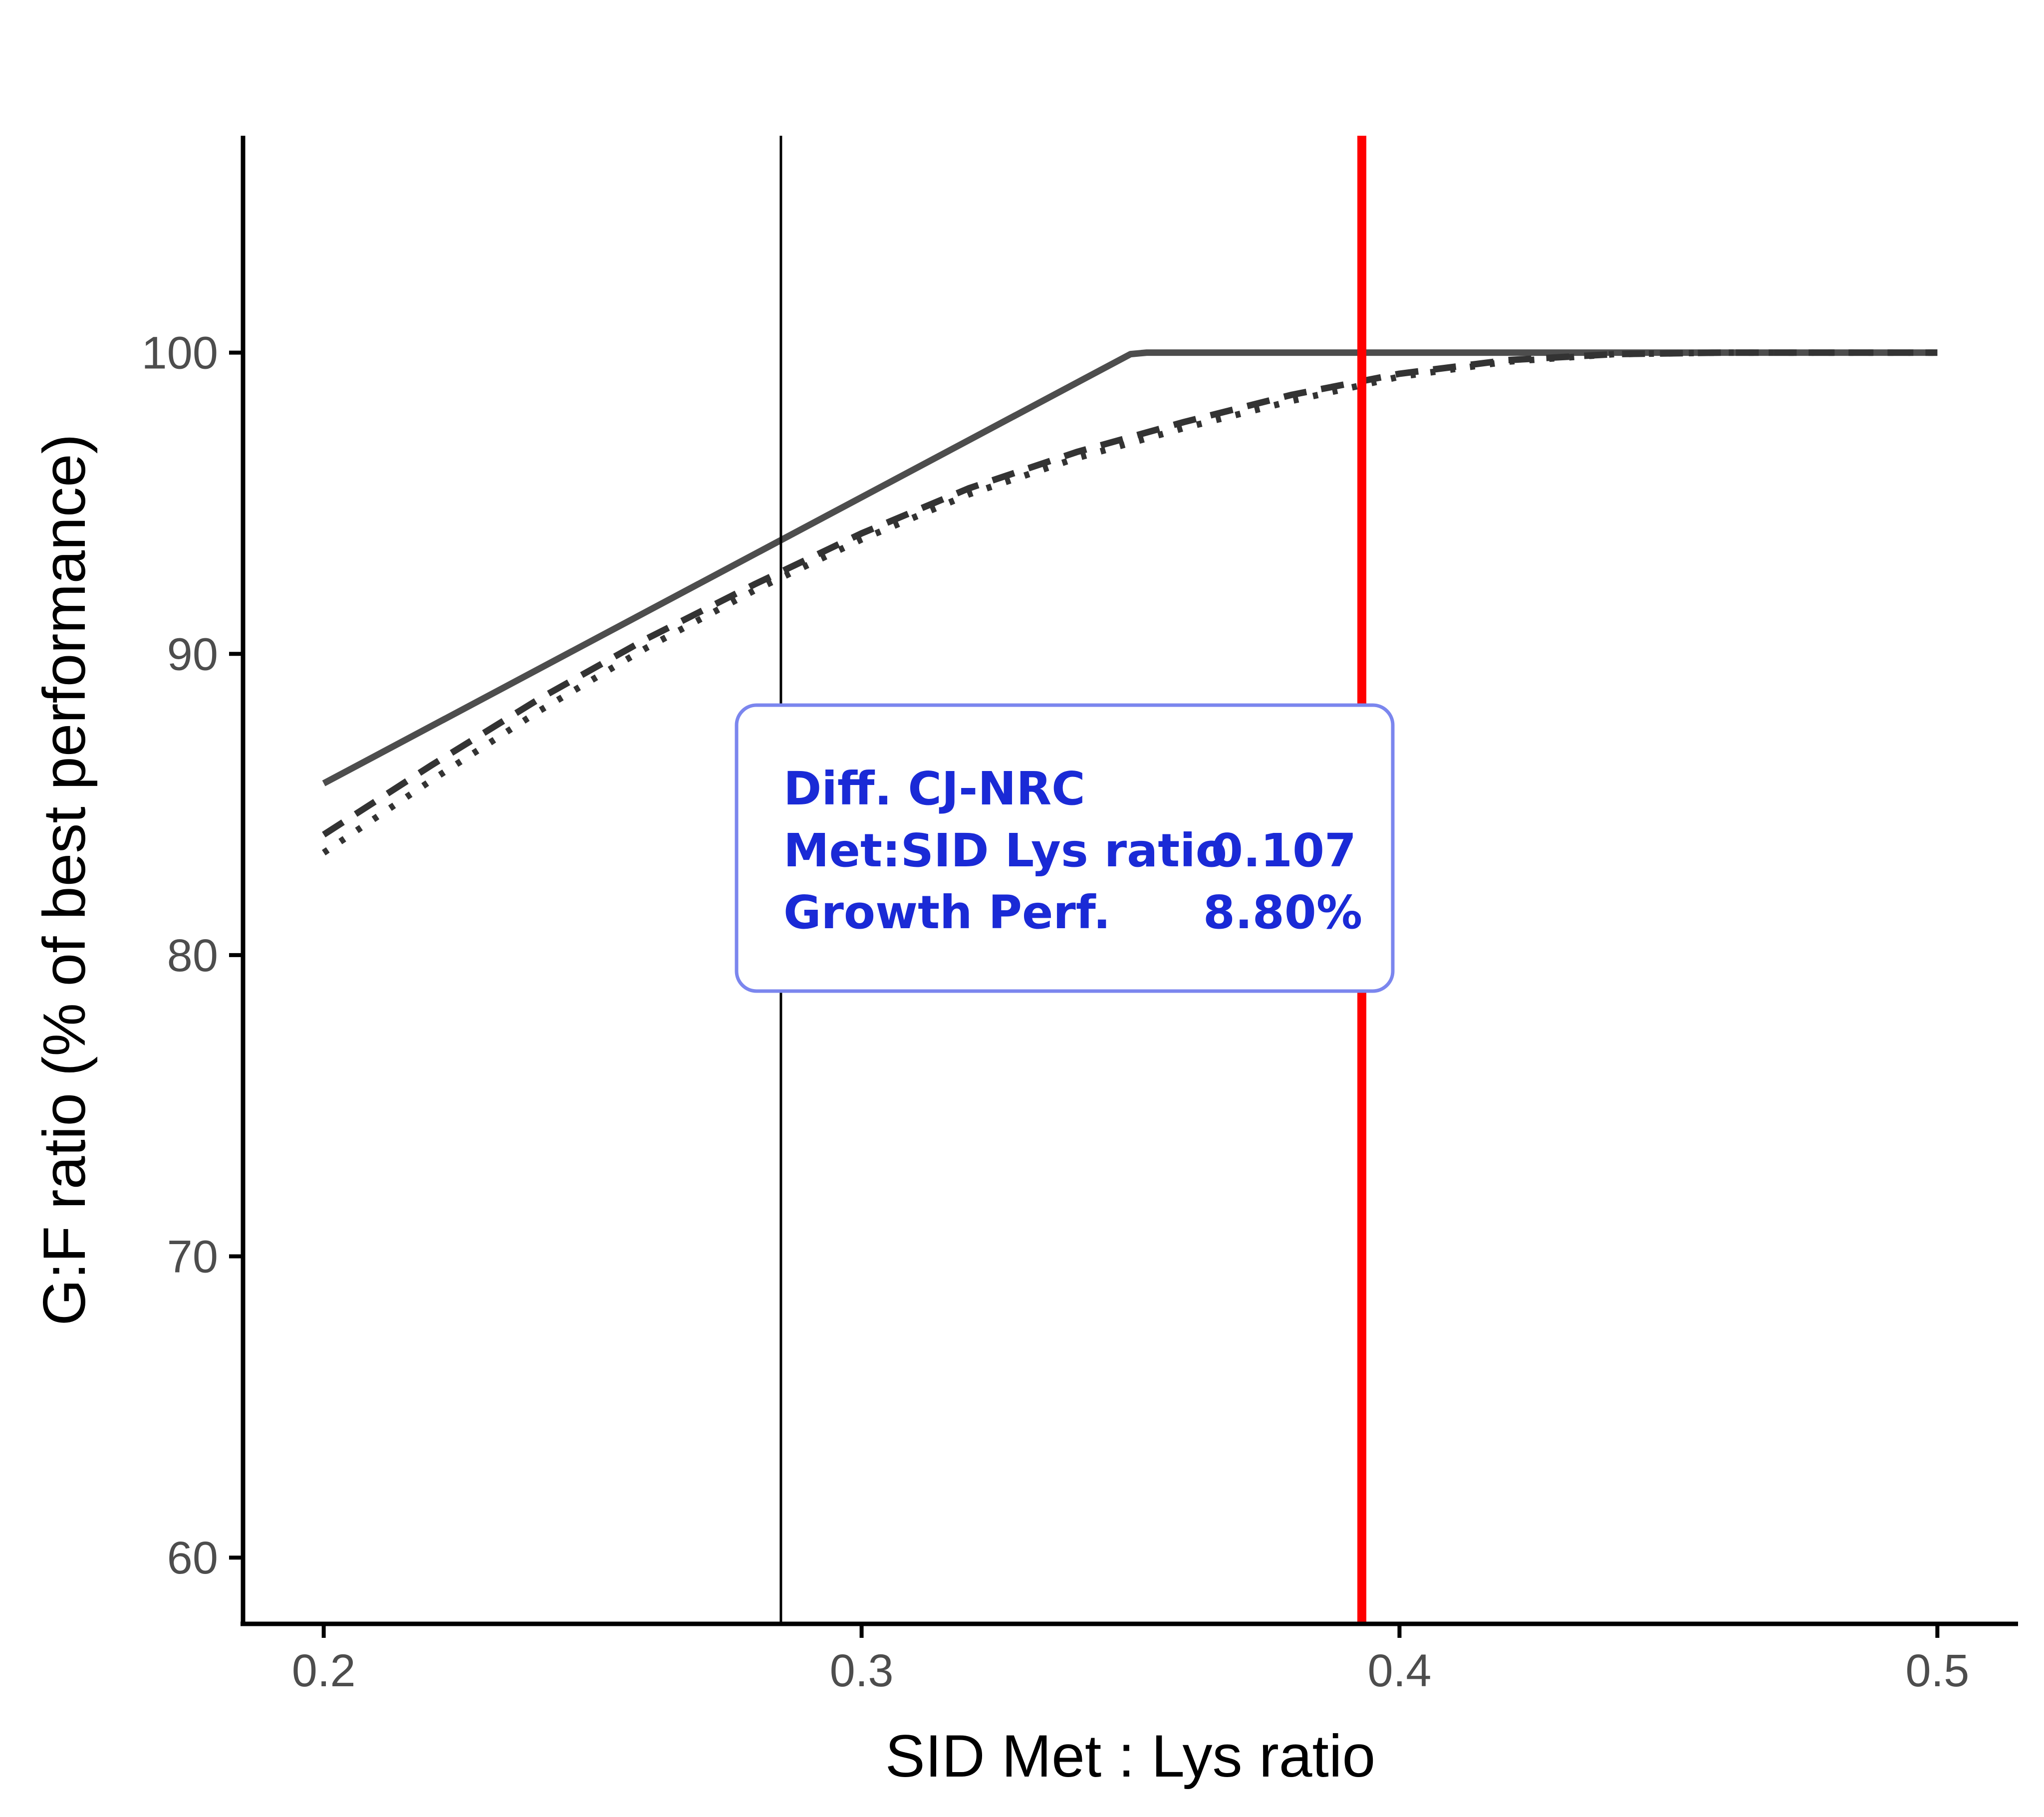 This screenshot has height=1817, width=2044. What do you see at coordinates (1399, 1670) in the screenshot?
I see `x-tick-label: 0.4` at bounding box center [1399, 1670].